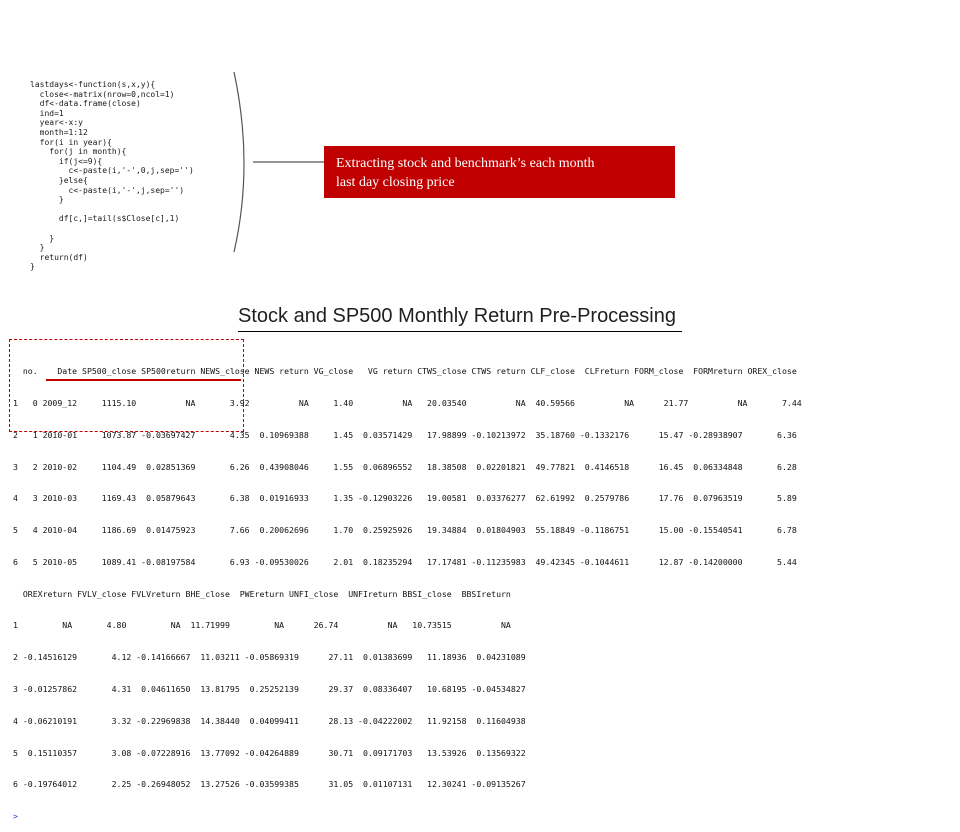 The height and width of the screenshot is (832, 960). I want to click on code-line: for(i in year){, so click(75, 142).